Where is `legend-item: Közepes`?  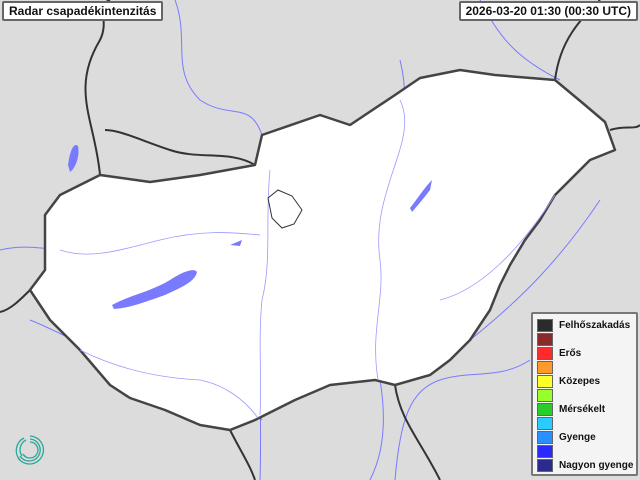 legend-item: Közepes is located at coordinates (568, 381).